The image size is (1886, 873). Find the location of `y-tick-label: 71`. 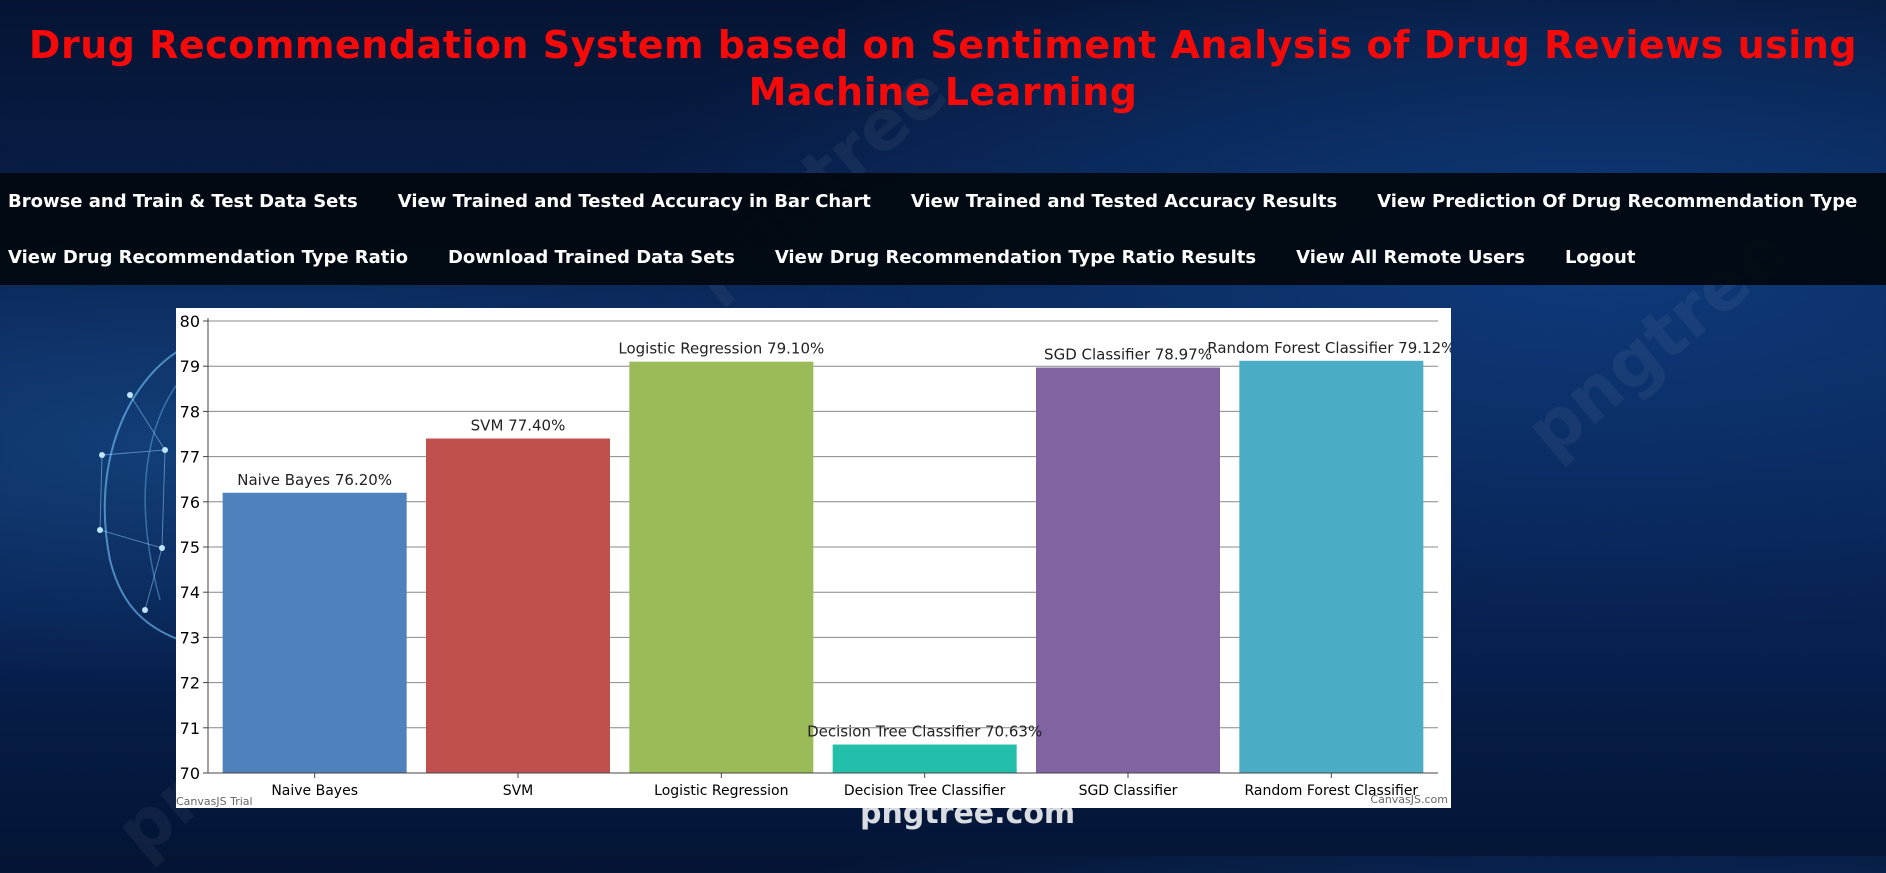

y-tick-label: 71 is located at coordinates (190, 728).